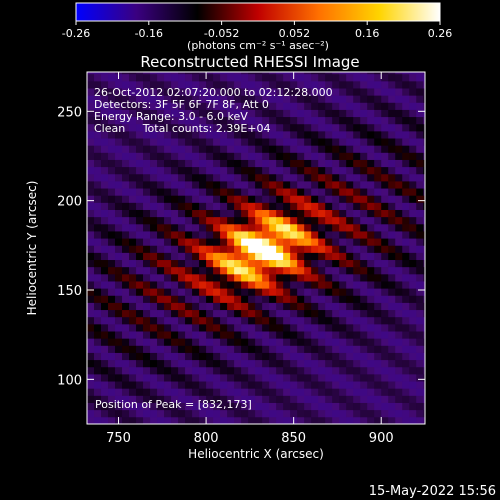  I want to click on colorbar-unit-label: (photons cm⁻² s⁻¹ asec⁻²), so click(258, 45).